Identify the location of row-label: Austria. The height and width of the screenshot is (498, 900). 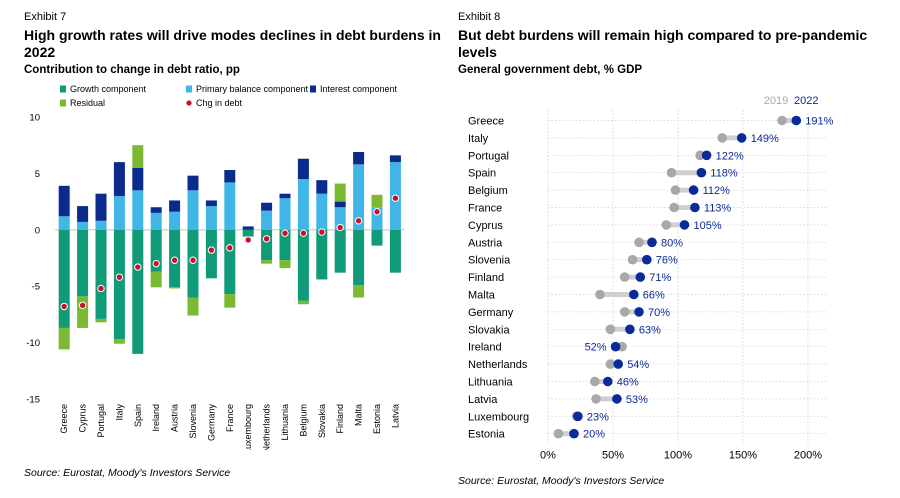
(485, 243).